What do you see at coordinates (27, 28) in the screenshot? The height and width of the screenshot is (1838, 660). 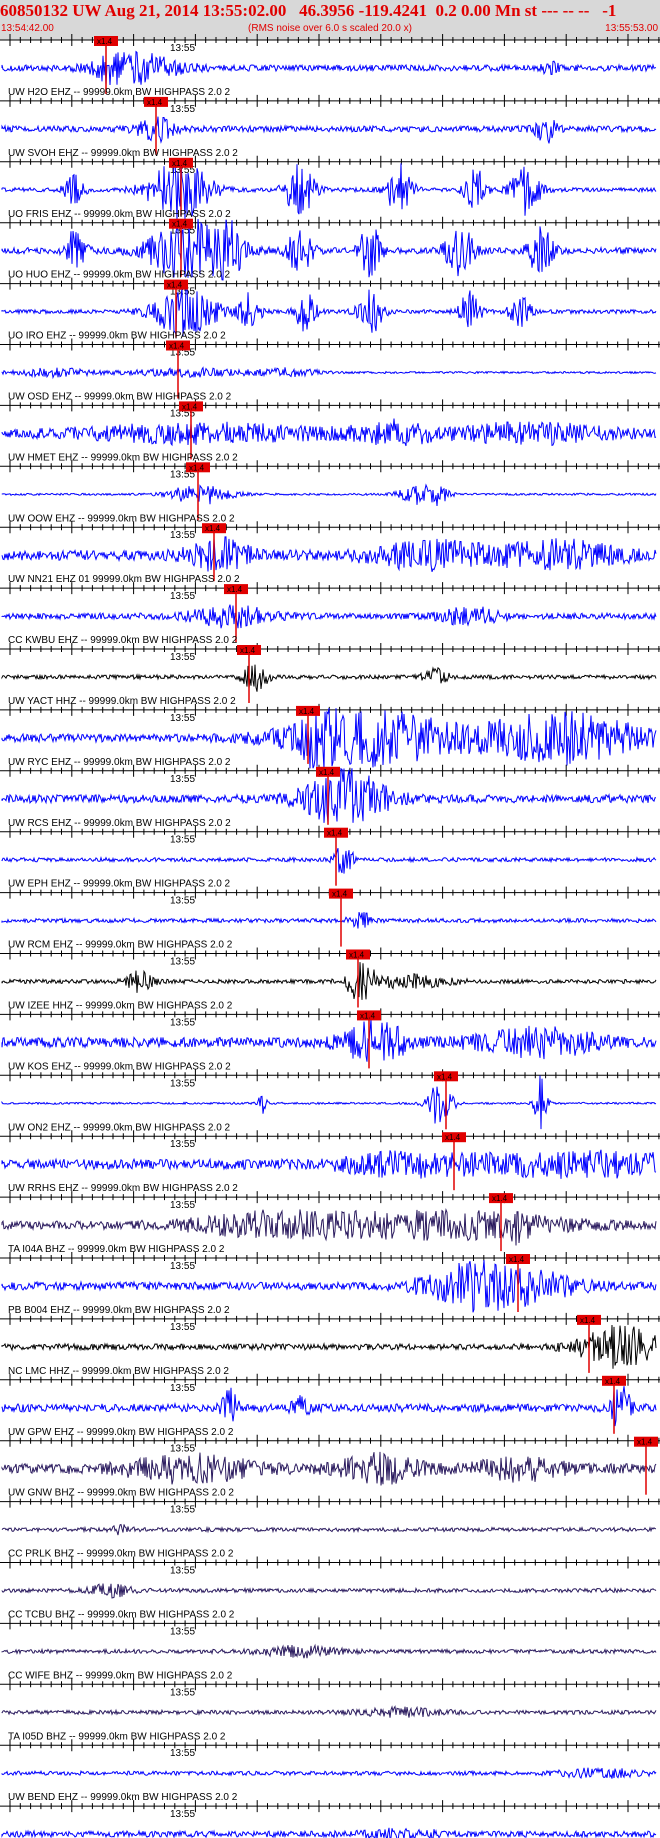 I see `start-time: 13:54:42.00` at bounding box center [27, 28].